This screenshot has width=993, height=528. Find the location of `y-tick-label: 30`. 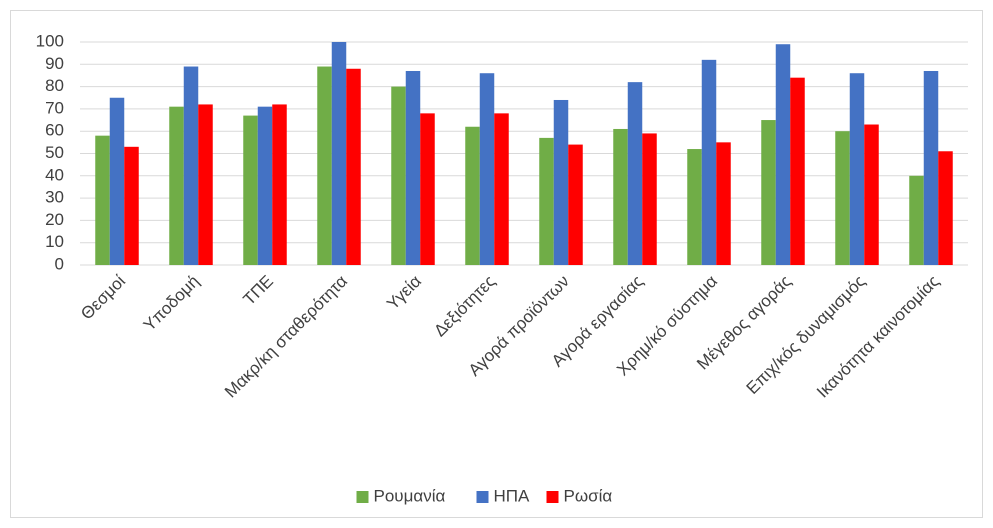

y-tick-label: 30 is located at coordinates (54, 197).